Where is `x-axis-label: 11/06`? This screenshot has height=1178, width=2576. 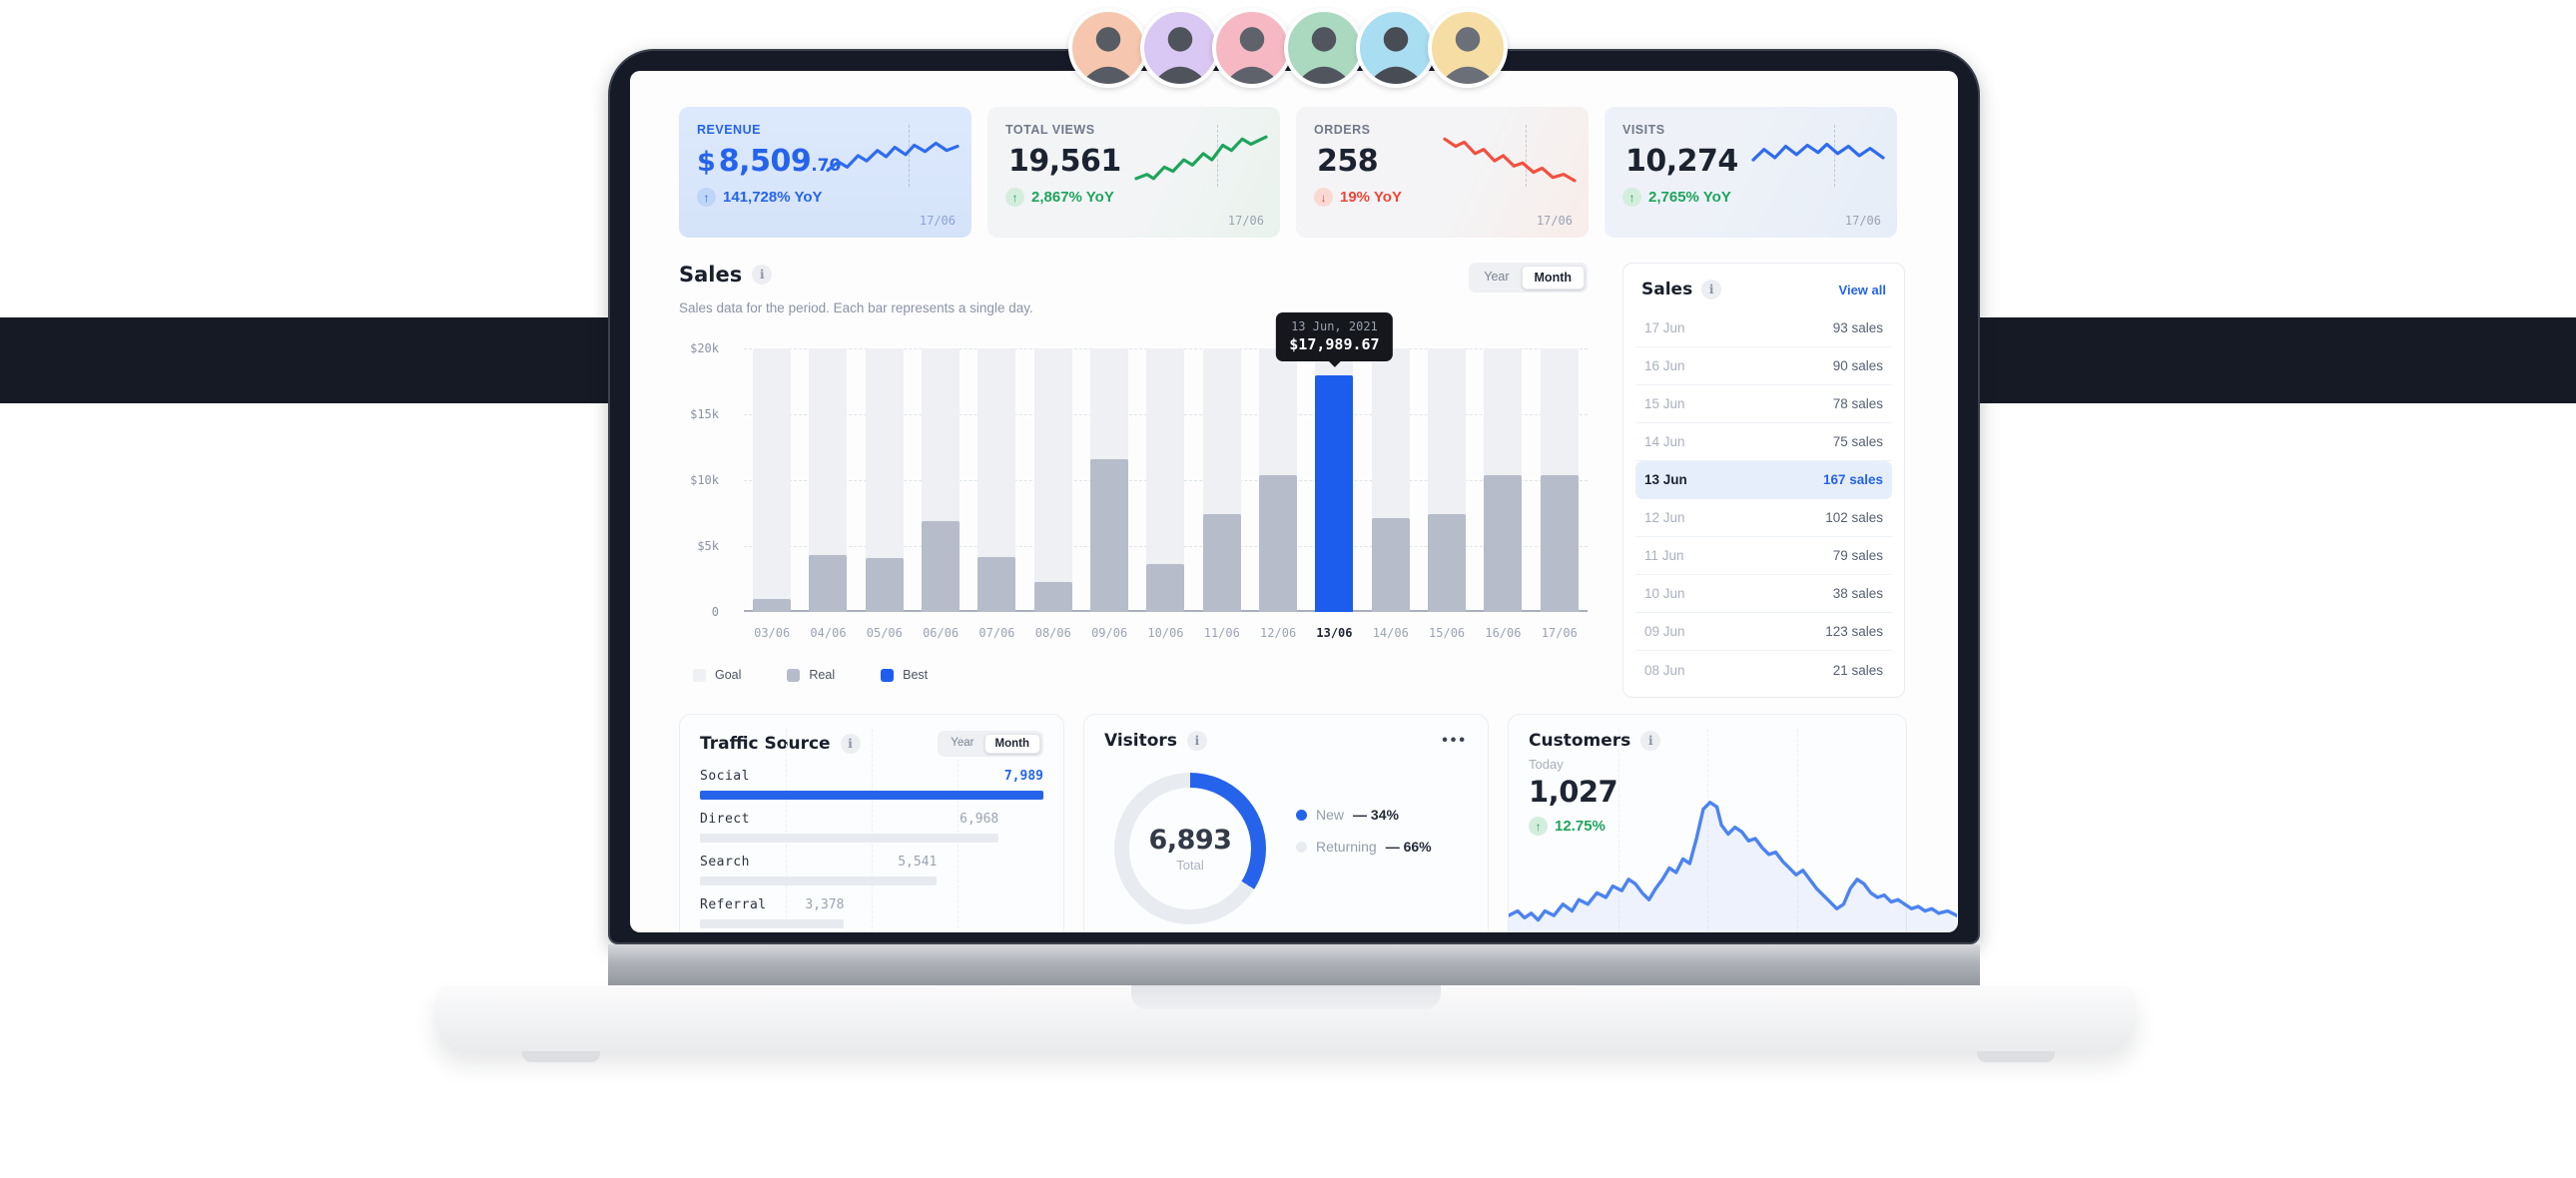 x-axis-label: 11/06 is located at coordinates (1221, 633).